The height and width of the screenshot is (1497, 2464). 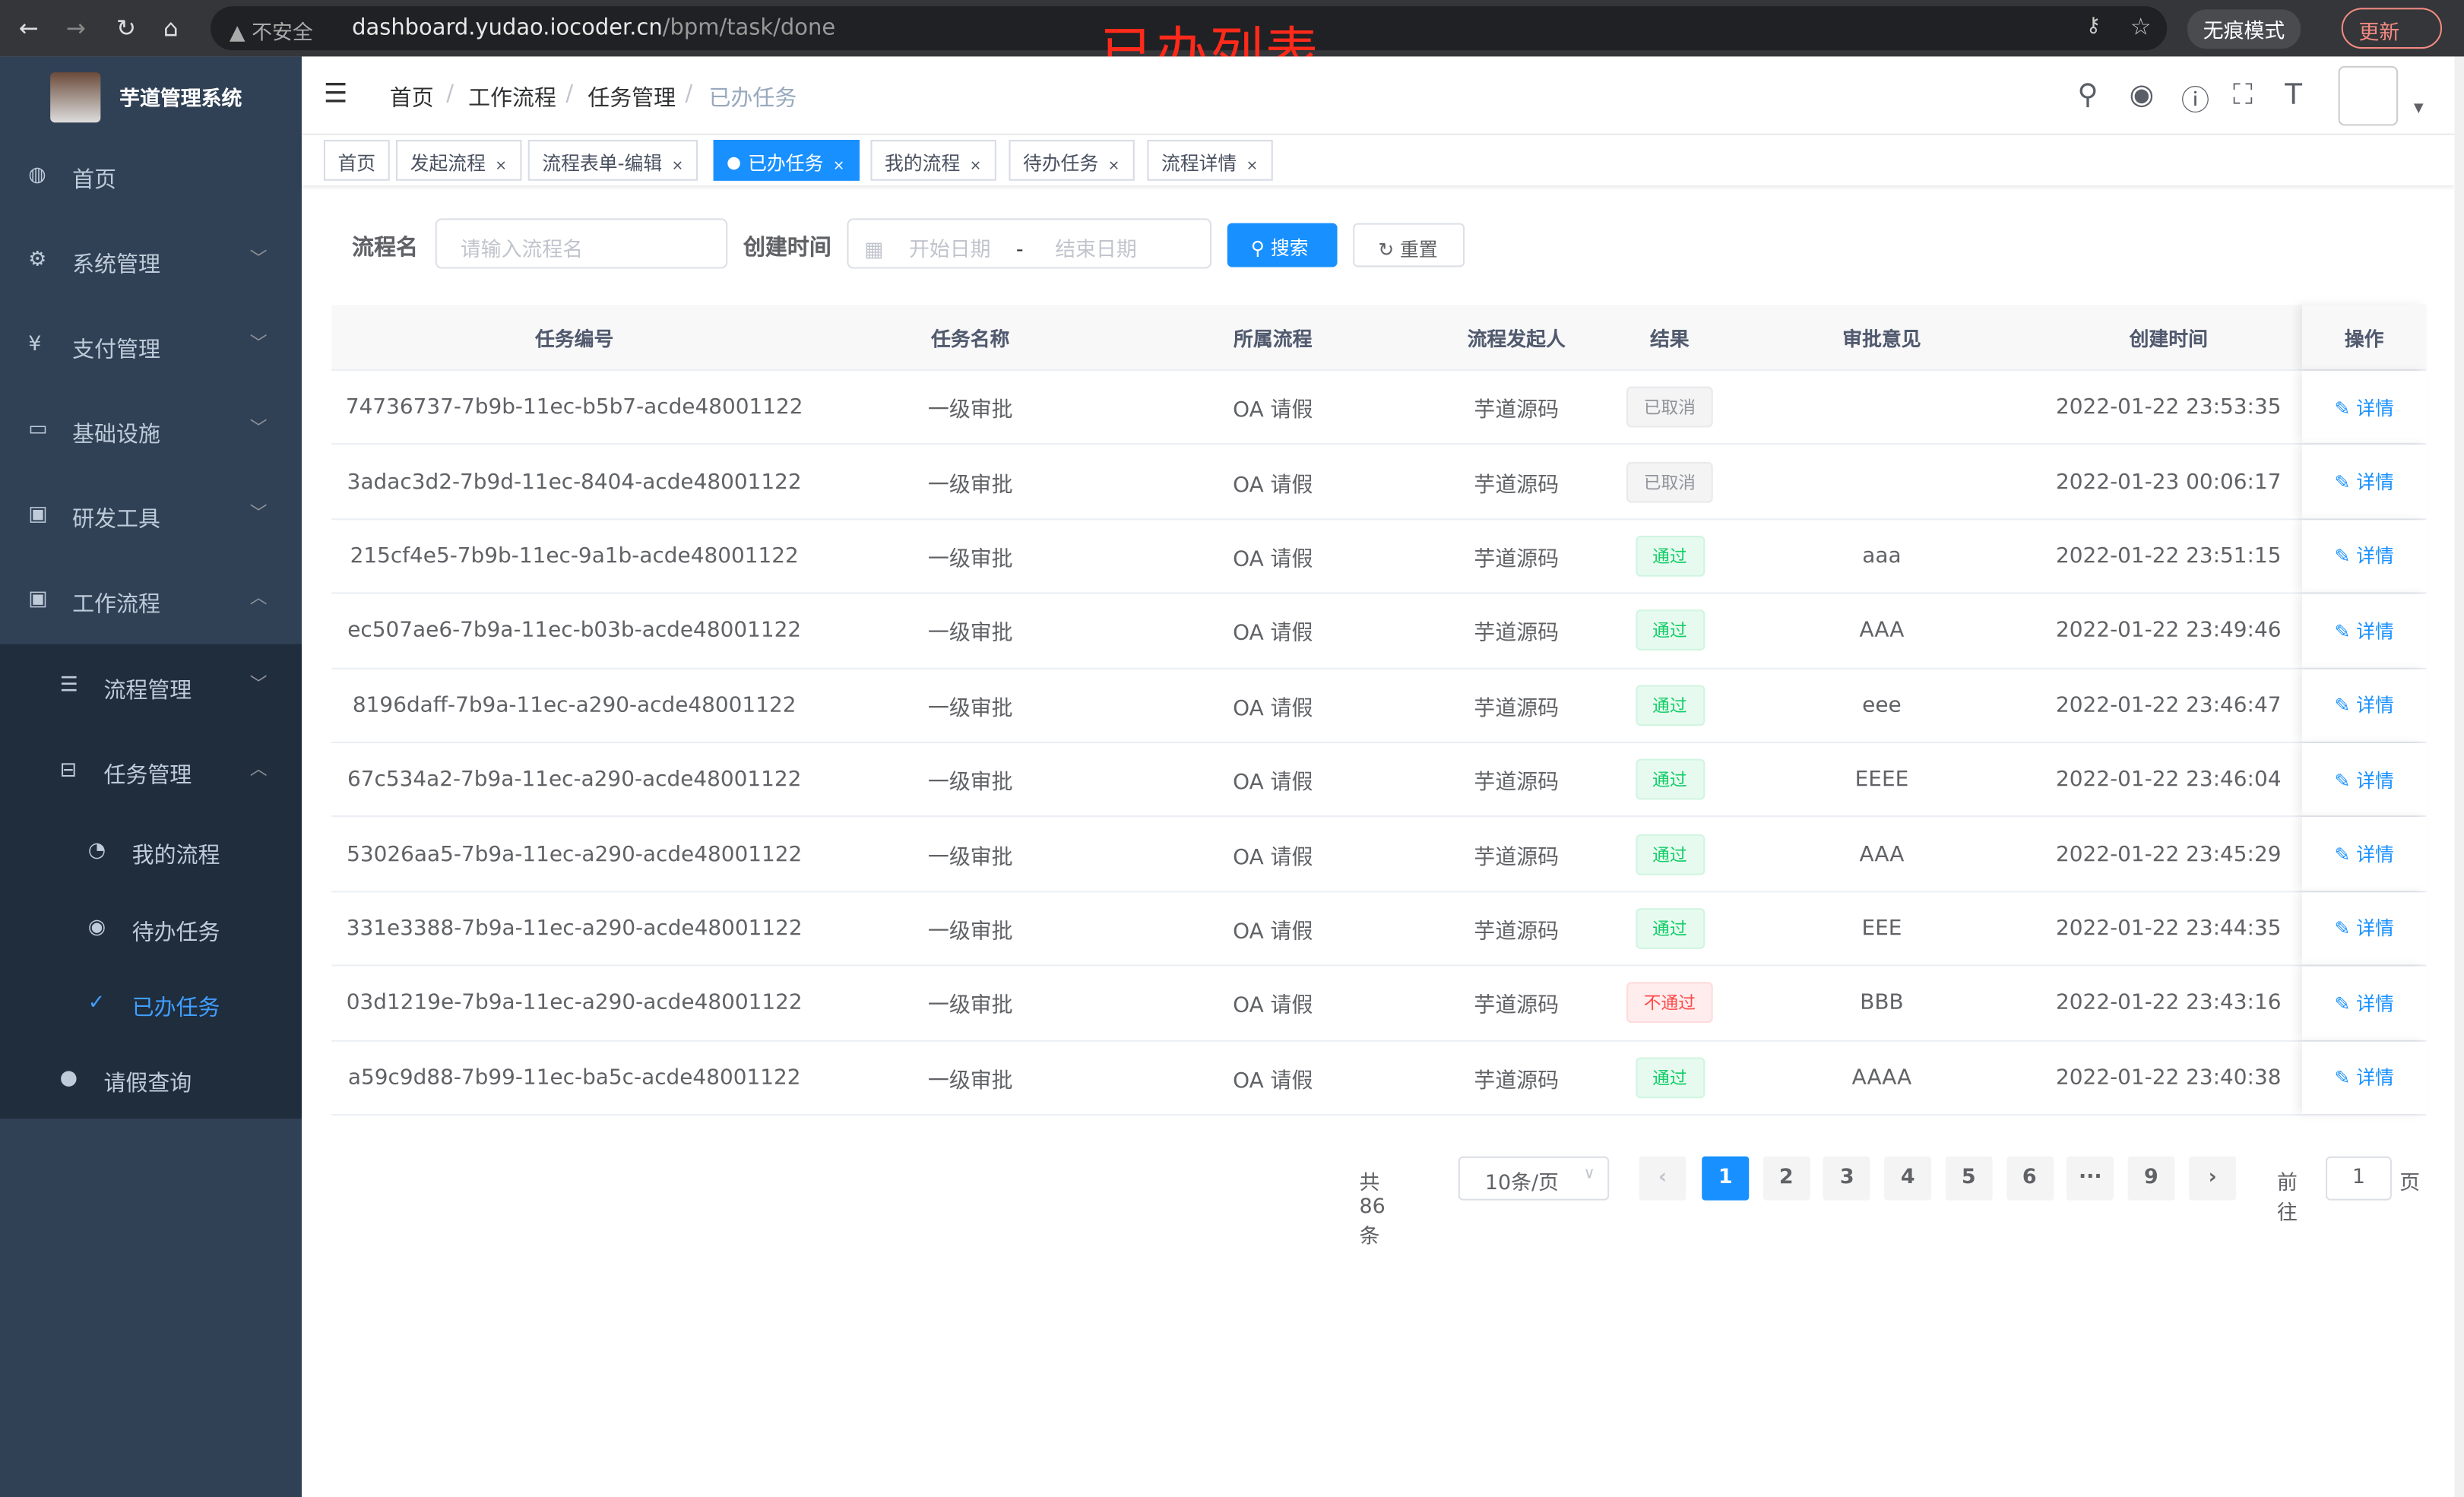 I want to click on next-page-button: ›, so click(x=2213, y=1178).